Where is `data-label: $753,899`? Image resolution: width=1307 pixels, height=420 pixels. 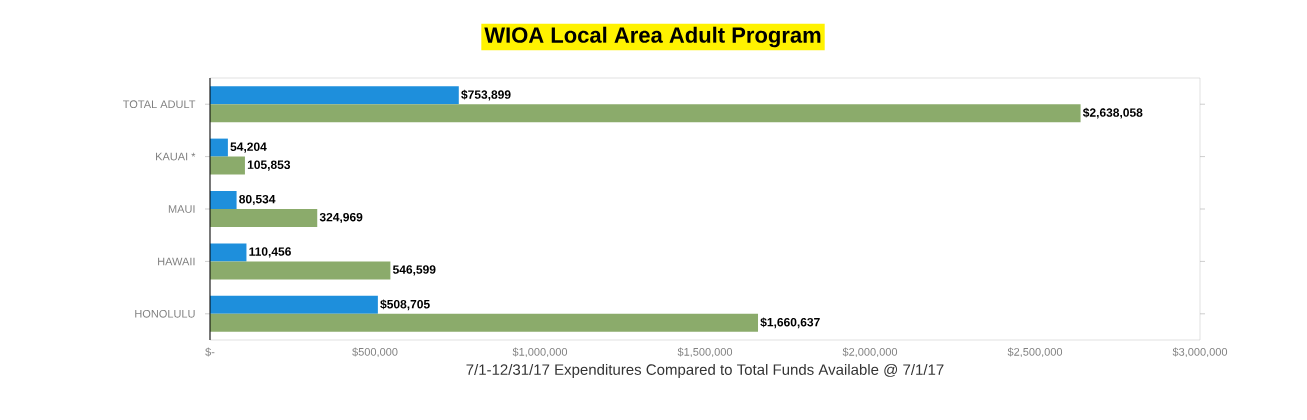 data-label: $753,899 is located at coordinates (486, 95).